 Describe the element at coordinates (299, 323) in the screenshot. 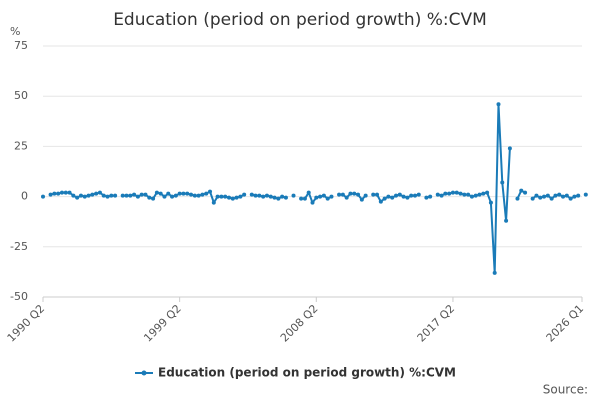

I see `x-tick-label: 2008 Q2` at that location.